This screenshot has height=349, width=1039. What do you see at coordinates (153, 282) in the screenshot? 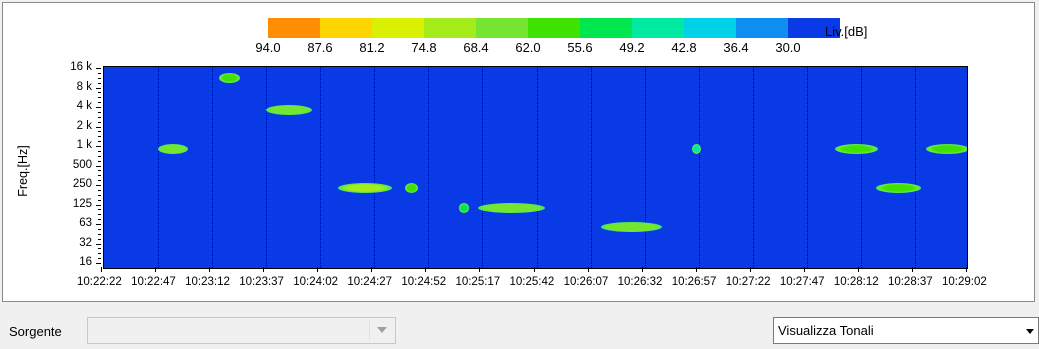
I see `x-tick-label: 10:22:47` at bounding box center [153, 282].